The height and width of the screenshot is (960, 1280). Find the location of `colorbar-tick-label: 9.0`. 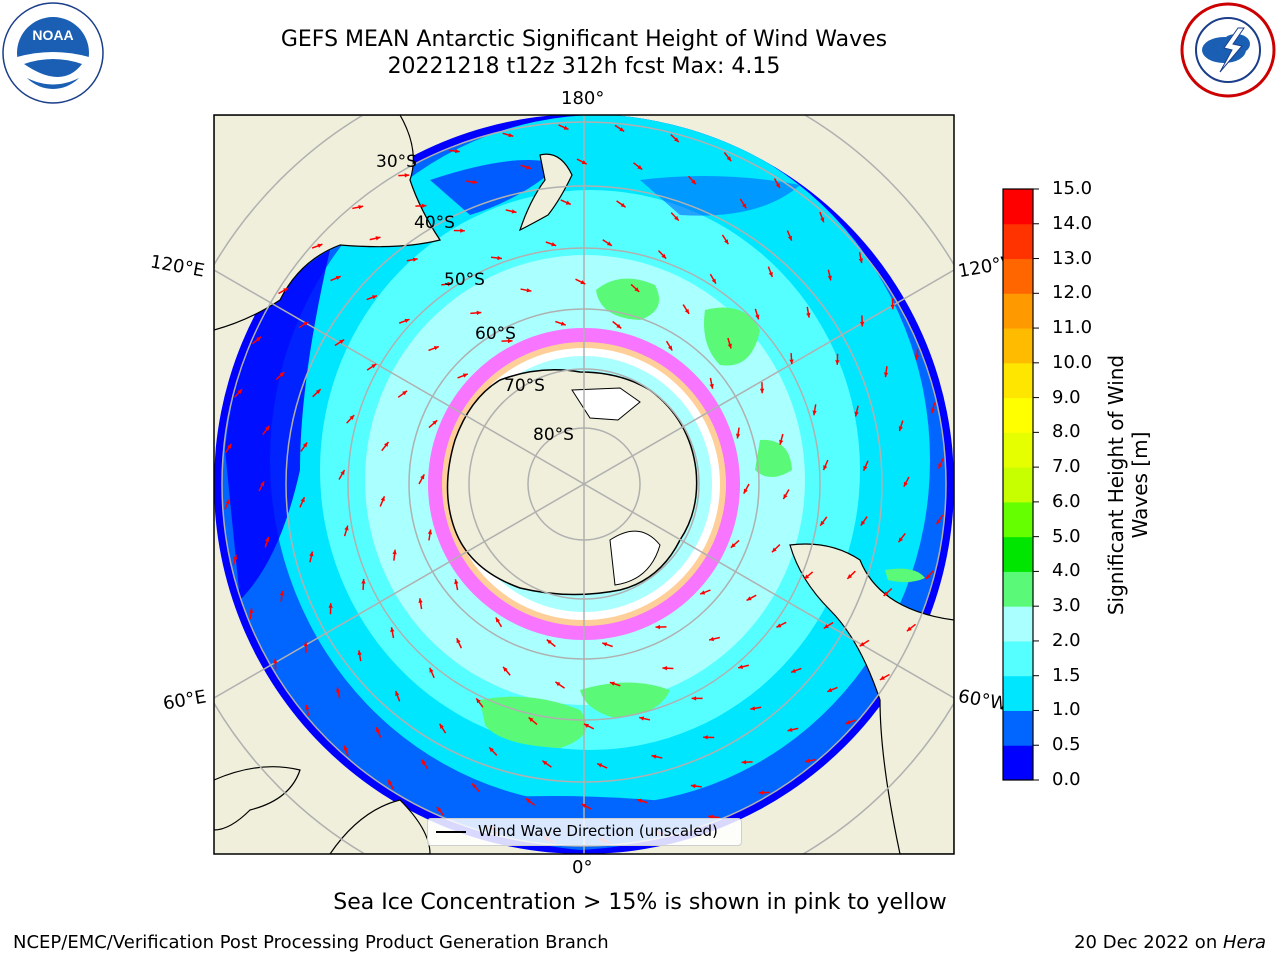

colorbar-tick-label: 9.0 is located at coordinates (1066, 397).